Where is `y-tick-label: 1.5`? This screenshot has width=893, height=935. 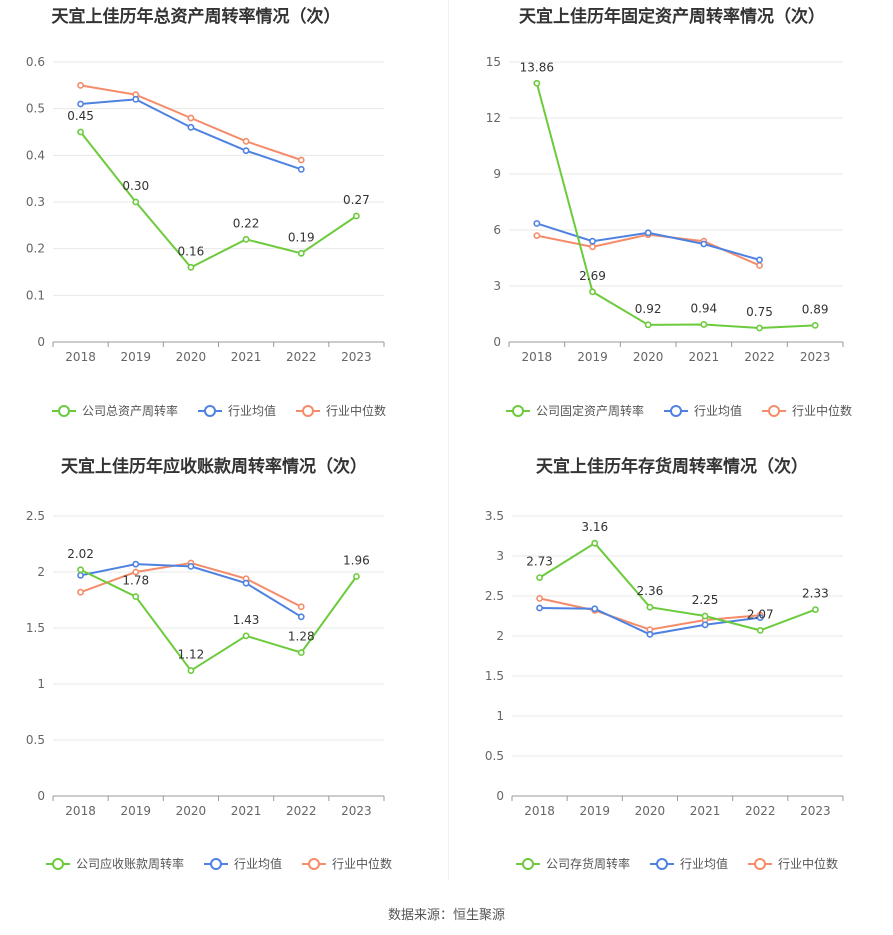 y-tick-label: 1.5 is located at coordinates (494, 676).